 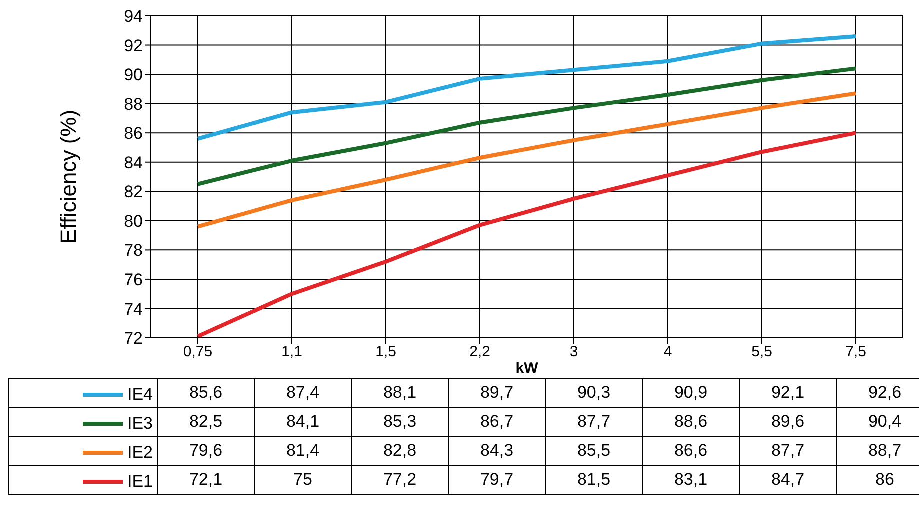 I want to click on data-label: 87,4, so click(x=303, y=393).